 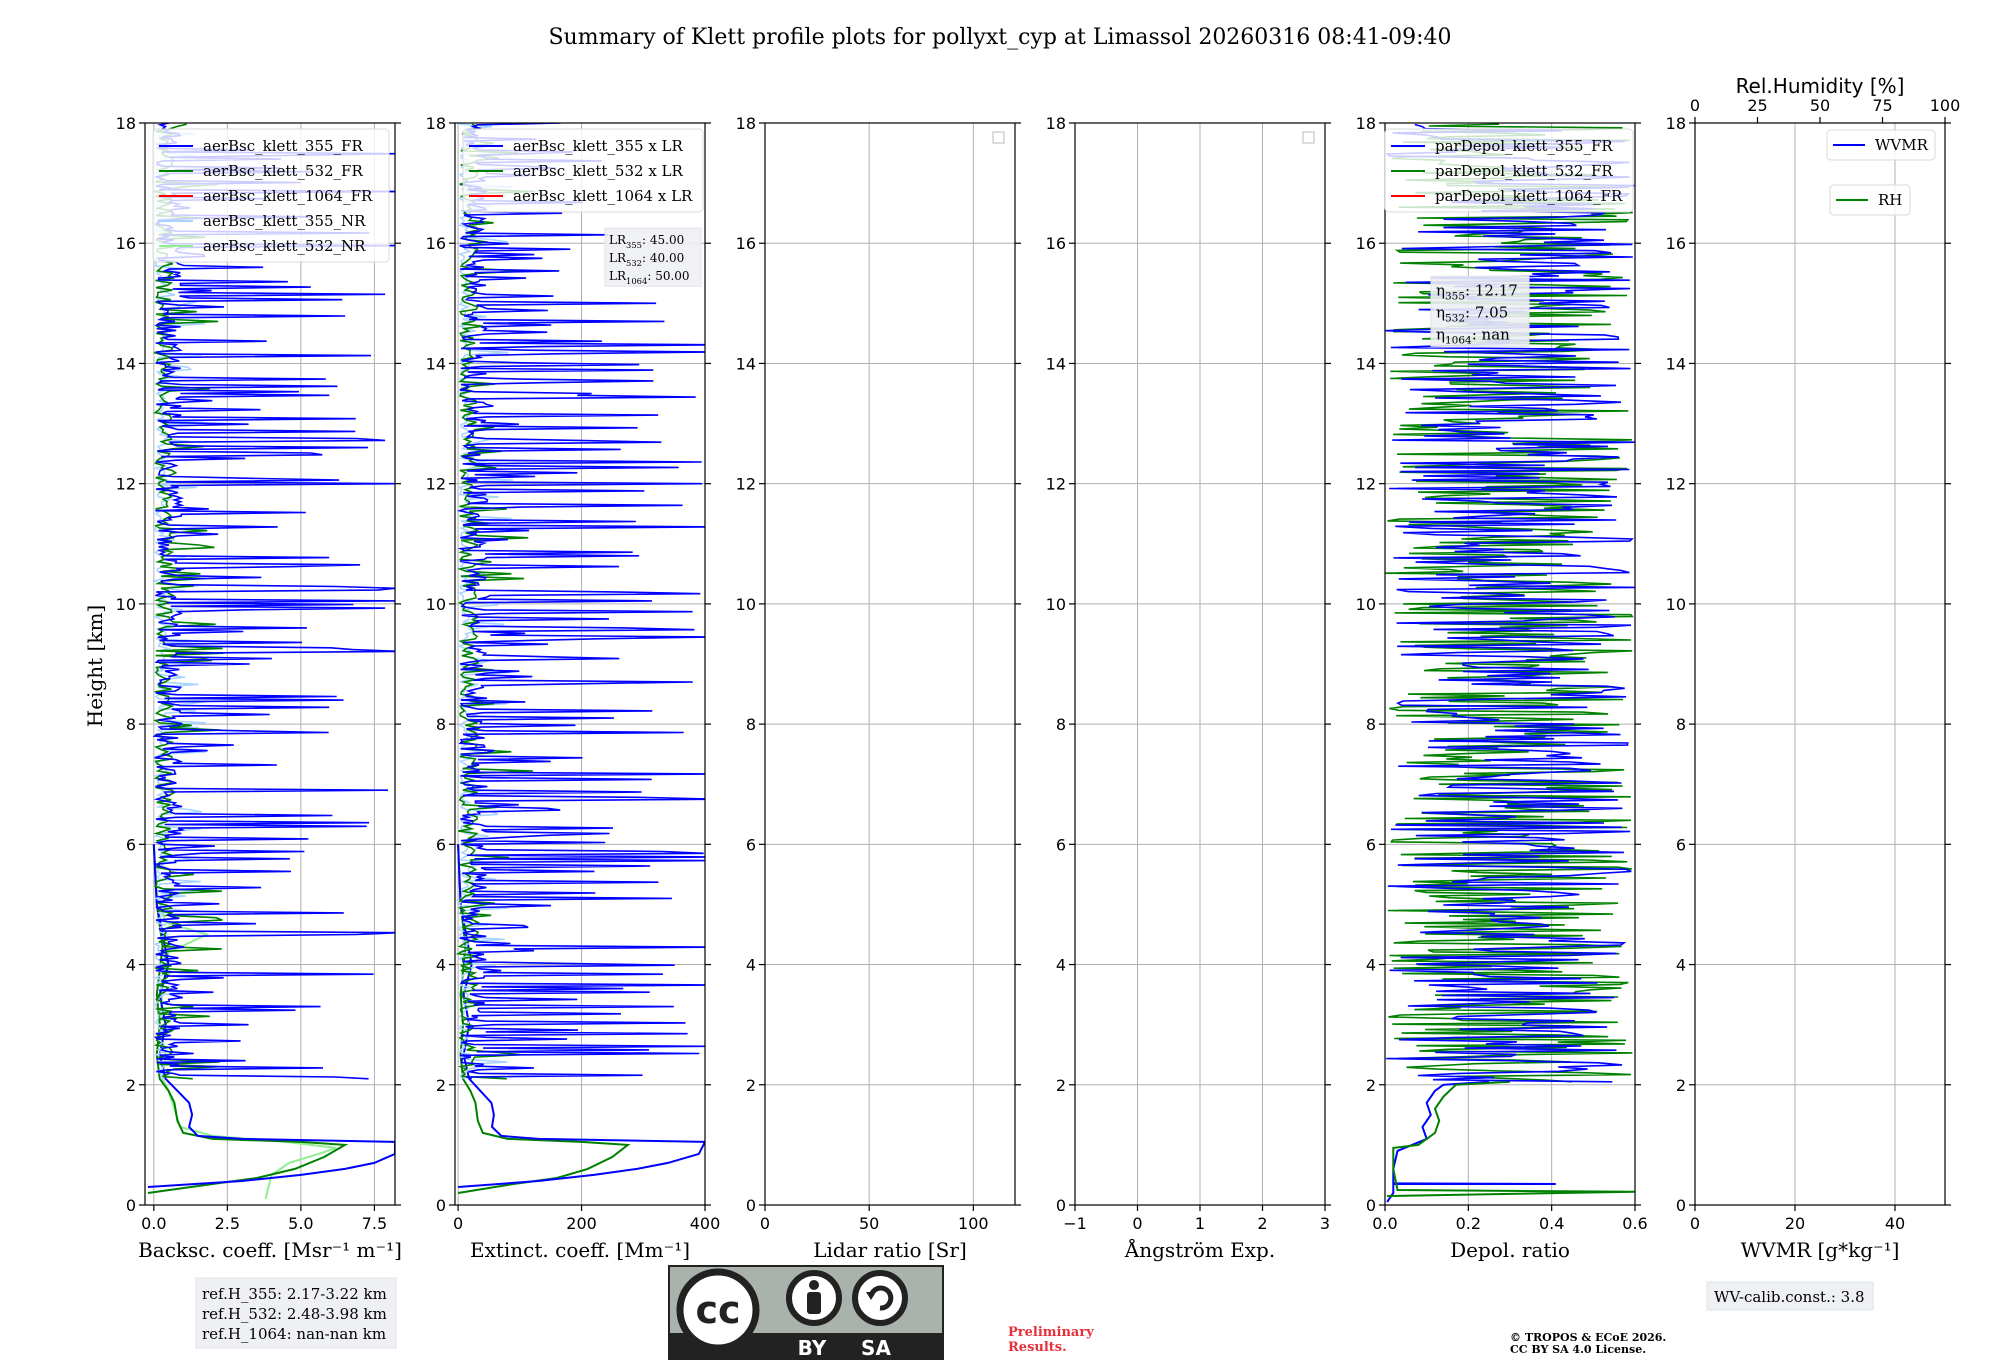 I want to click on x-tick-label: 20, so click(x=1795, y=1223).